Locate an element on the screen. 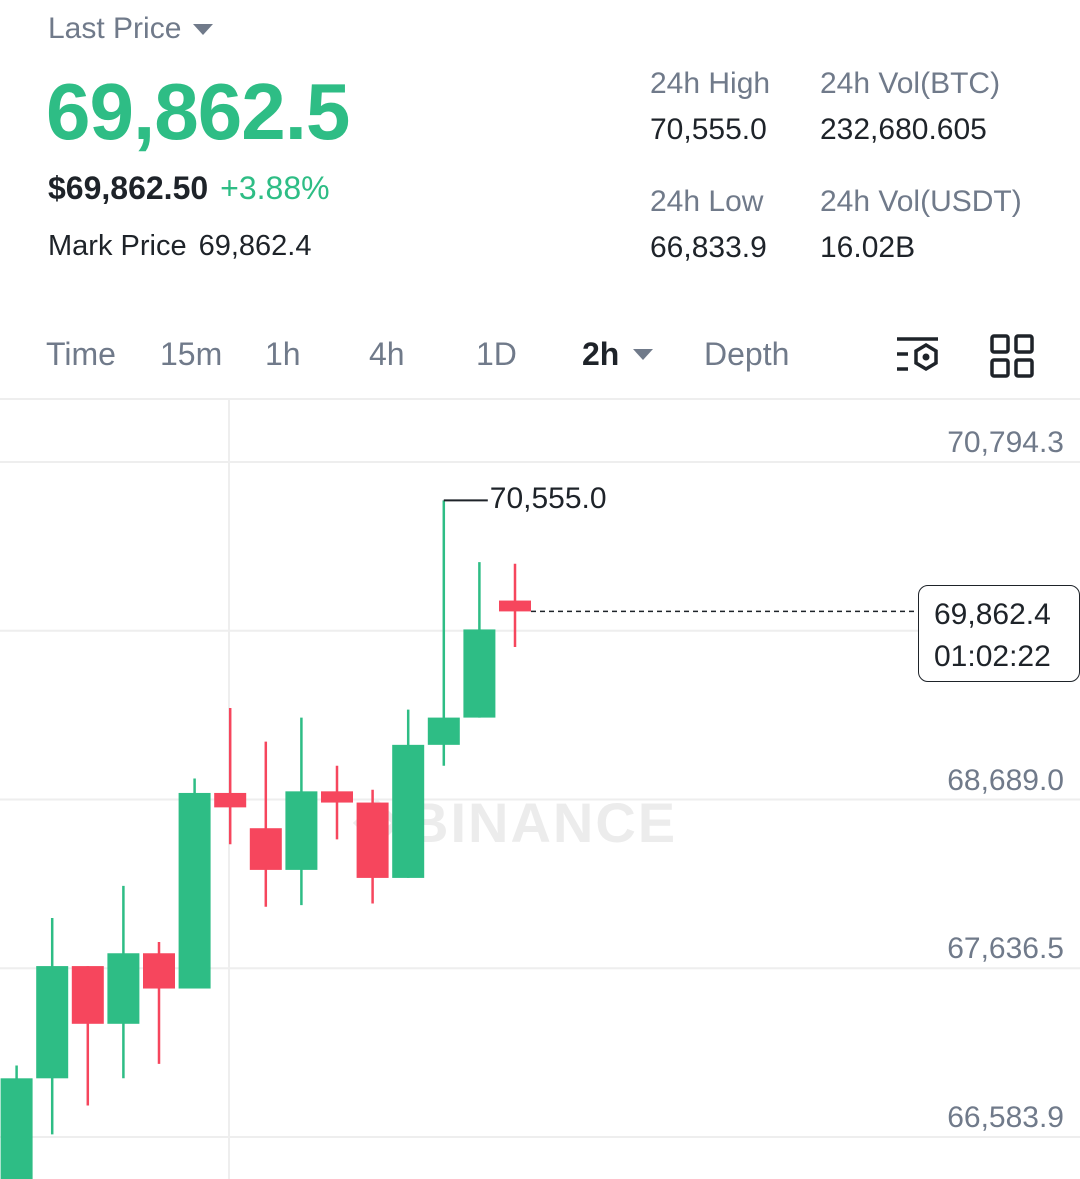 The height and width of the screenshot is (1179, 1080). y-tick-label: 70,794.3 is located at coordinates (1005, 442).